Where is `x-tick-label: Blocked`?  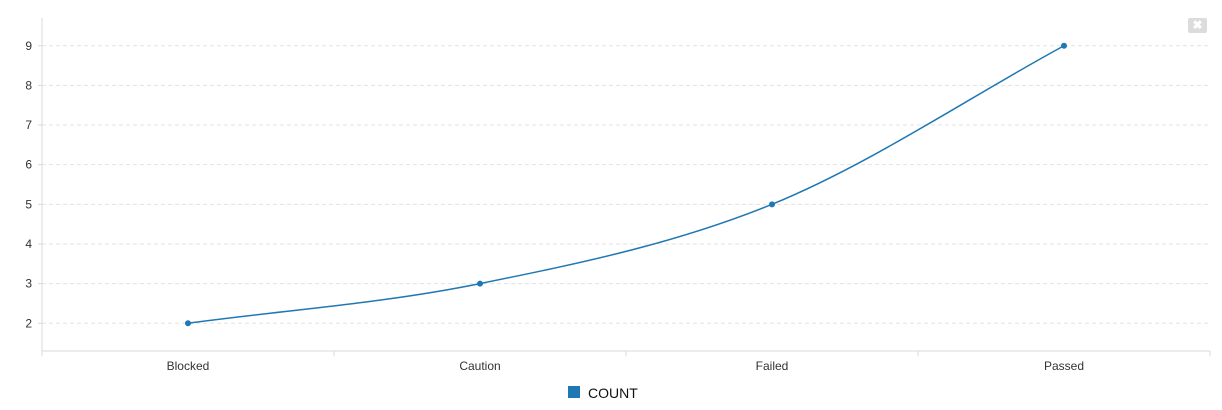 x-tick-label: Blocked is located at coordinates (188, 366).